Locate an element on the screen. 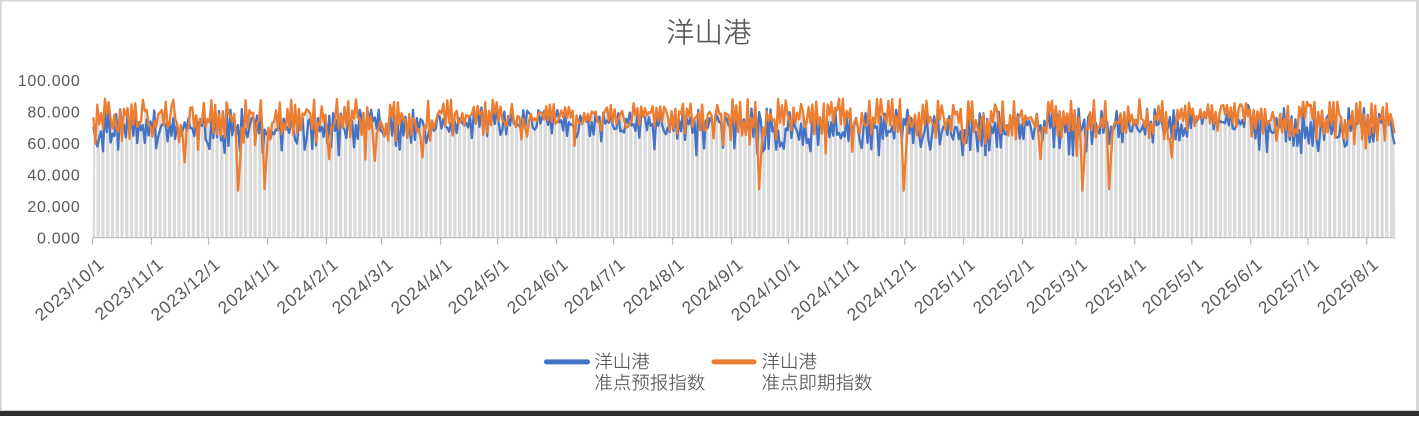 This screenshot has width=1419, height=421. svg-text: 60.000 is located at coordinates (53, 144).